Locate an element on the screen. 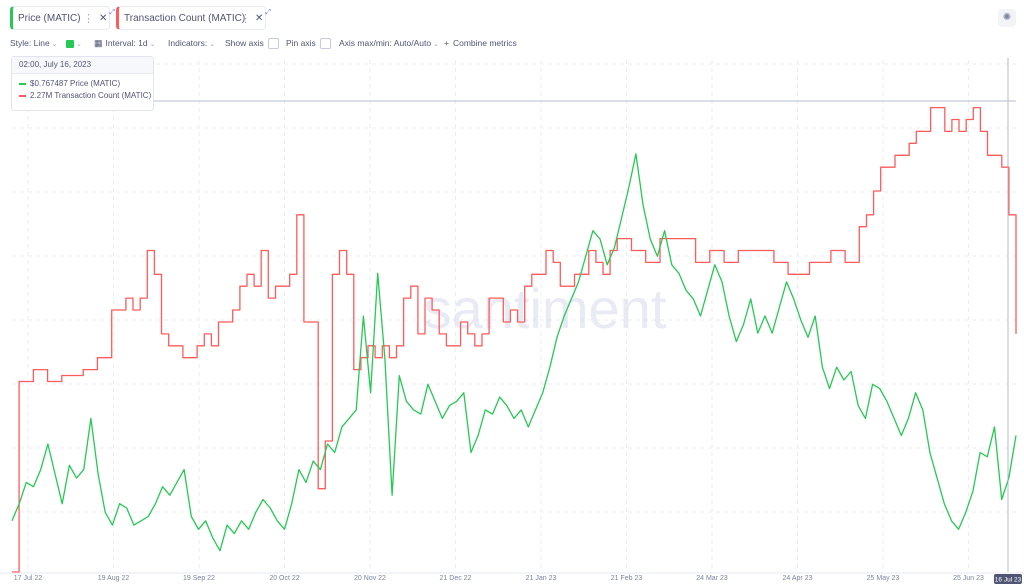 The image size is (1024, 586). pin-axis-label: Pin axis is located at coordinates (301, 43).